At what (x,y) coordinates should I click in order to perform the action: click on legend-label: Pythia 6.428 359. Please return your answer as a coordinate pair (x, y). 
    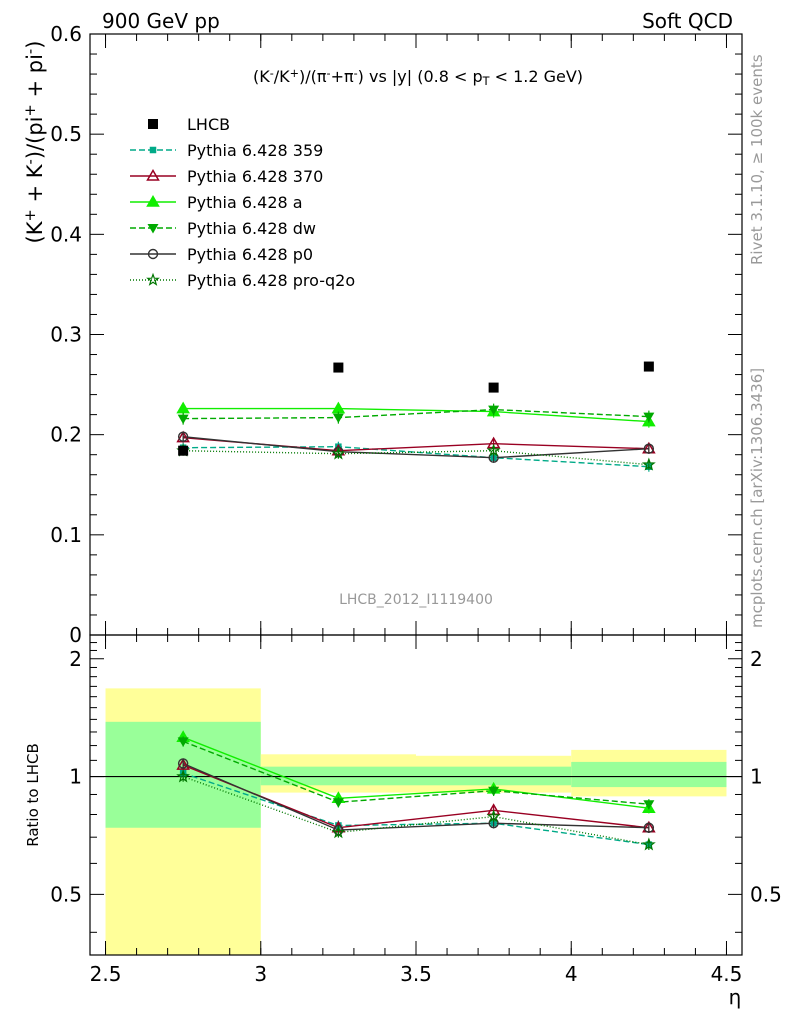
    Looking at the image, I should click on (255, 150).